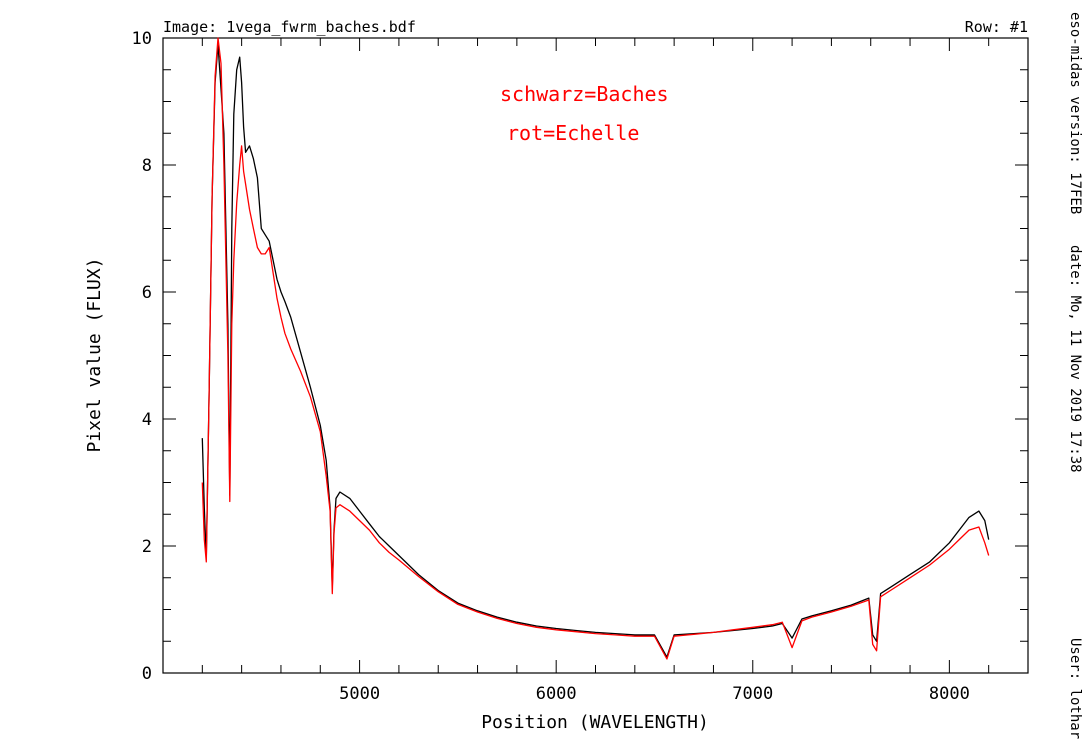 This screenshot has height=753, width=1086. I want to click on x-axis-label: Position (WAVELENGTH), so click(595, 722).